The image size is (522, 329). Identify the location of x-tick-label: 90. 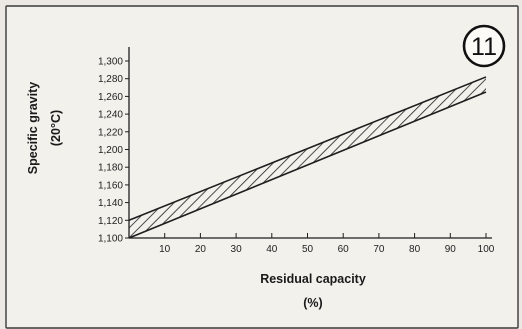
(451, 249).